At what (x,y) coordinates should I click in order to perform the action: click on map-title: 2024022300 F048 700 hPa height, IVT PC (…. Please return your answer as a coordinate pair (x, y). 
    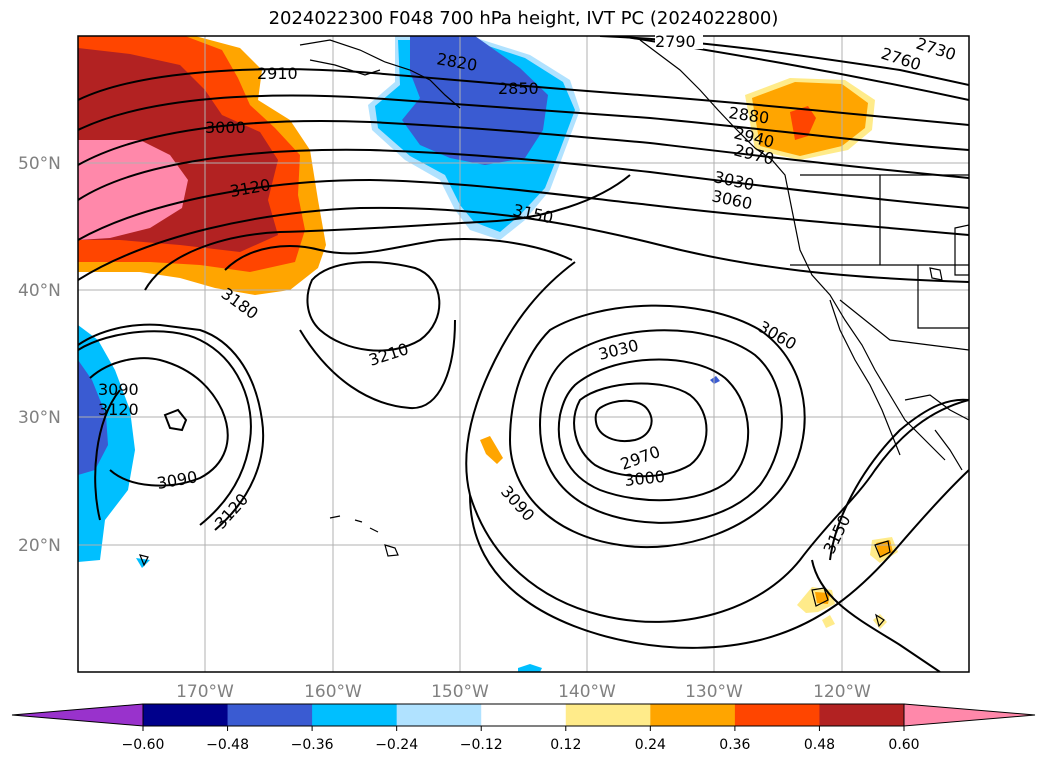
    Looking at the image, I should click on (523, 18).